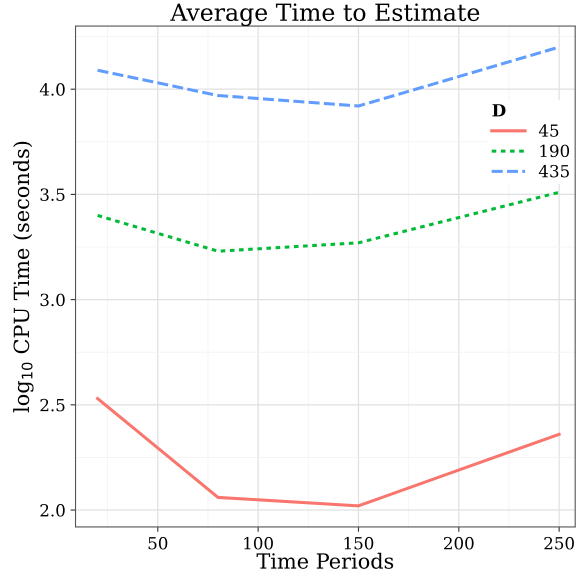 The height and width of the screenshot is (579, 581). I want to click on y-tick-label: 4.0, so click(52, 89).